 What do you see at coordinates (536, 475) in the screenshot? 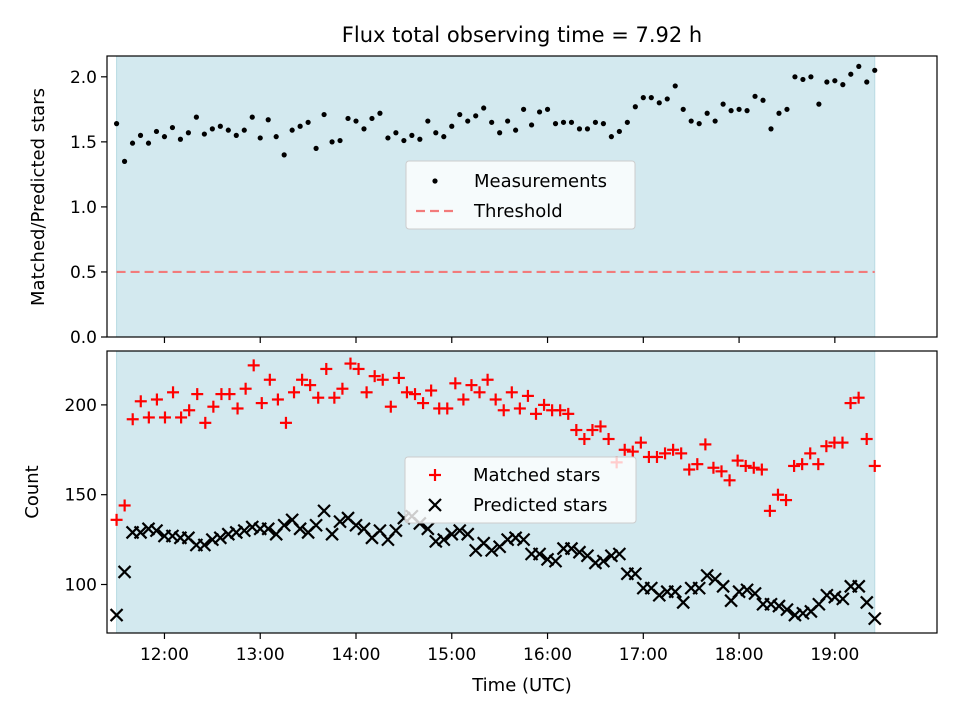
I see `matched-stars-legend-label: Matched stars` at bounding box center [536, 475].